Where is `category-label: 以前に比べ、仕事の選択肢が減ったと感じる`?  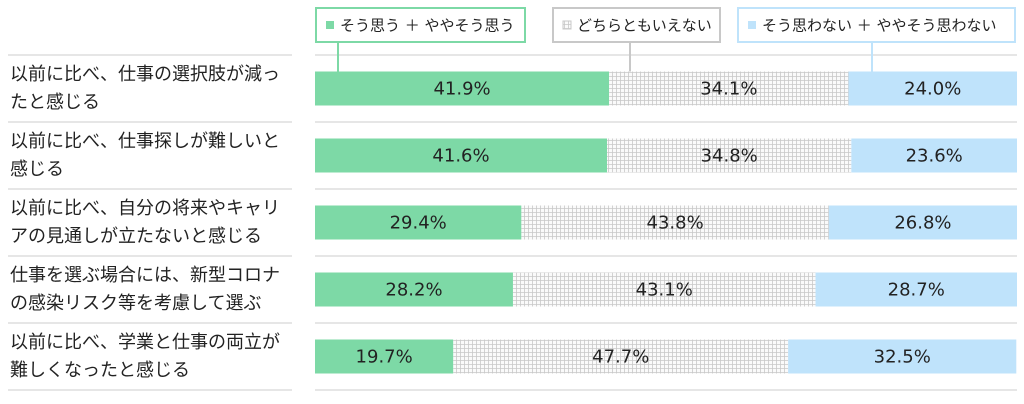 category-label: 以前に比べ、仕事の選択肢が減ったと感じる is located at coordinates (145, 88).